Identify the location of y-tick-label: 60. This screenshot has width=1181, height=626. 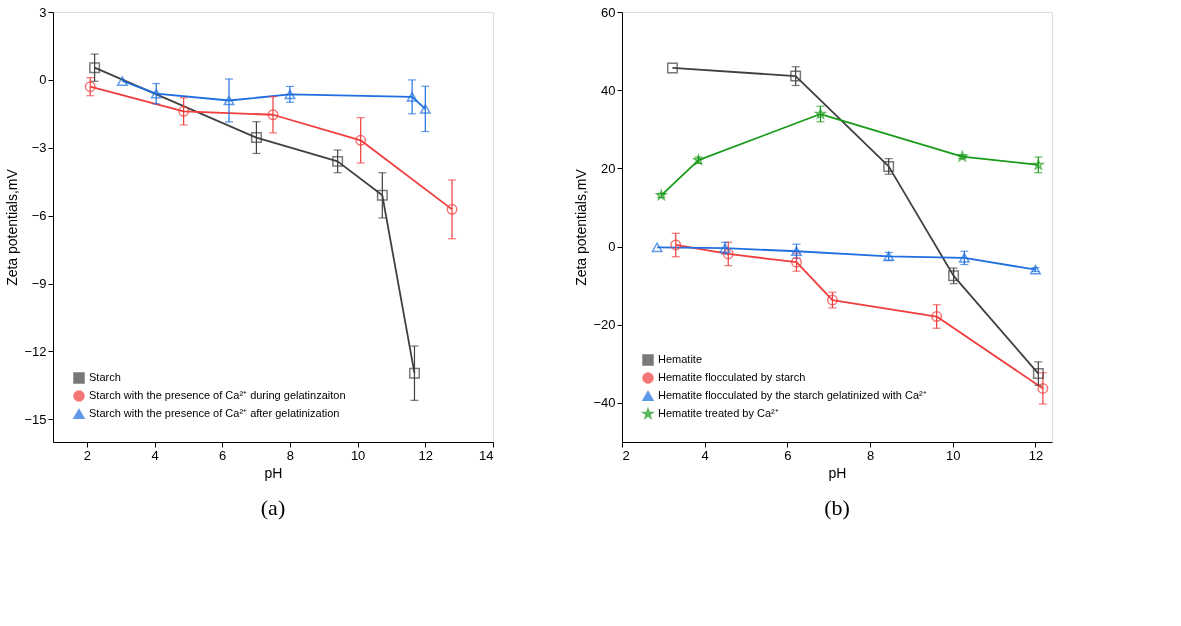
(608, 12).